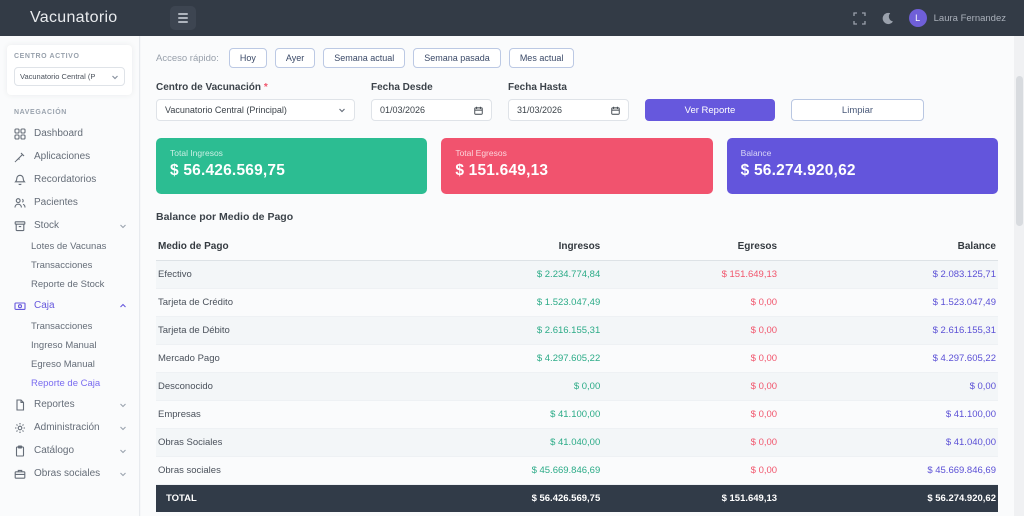 This screenshot has width=1024, height=516. Describe the element at coordinates (74, 17) in the screenshot. I see `app-title: Vacunatorio` at that location.